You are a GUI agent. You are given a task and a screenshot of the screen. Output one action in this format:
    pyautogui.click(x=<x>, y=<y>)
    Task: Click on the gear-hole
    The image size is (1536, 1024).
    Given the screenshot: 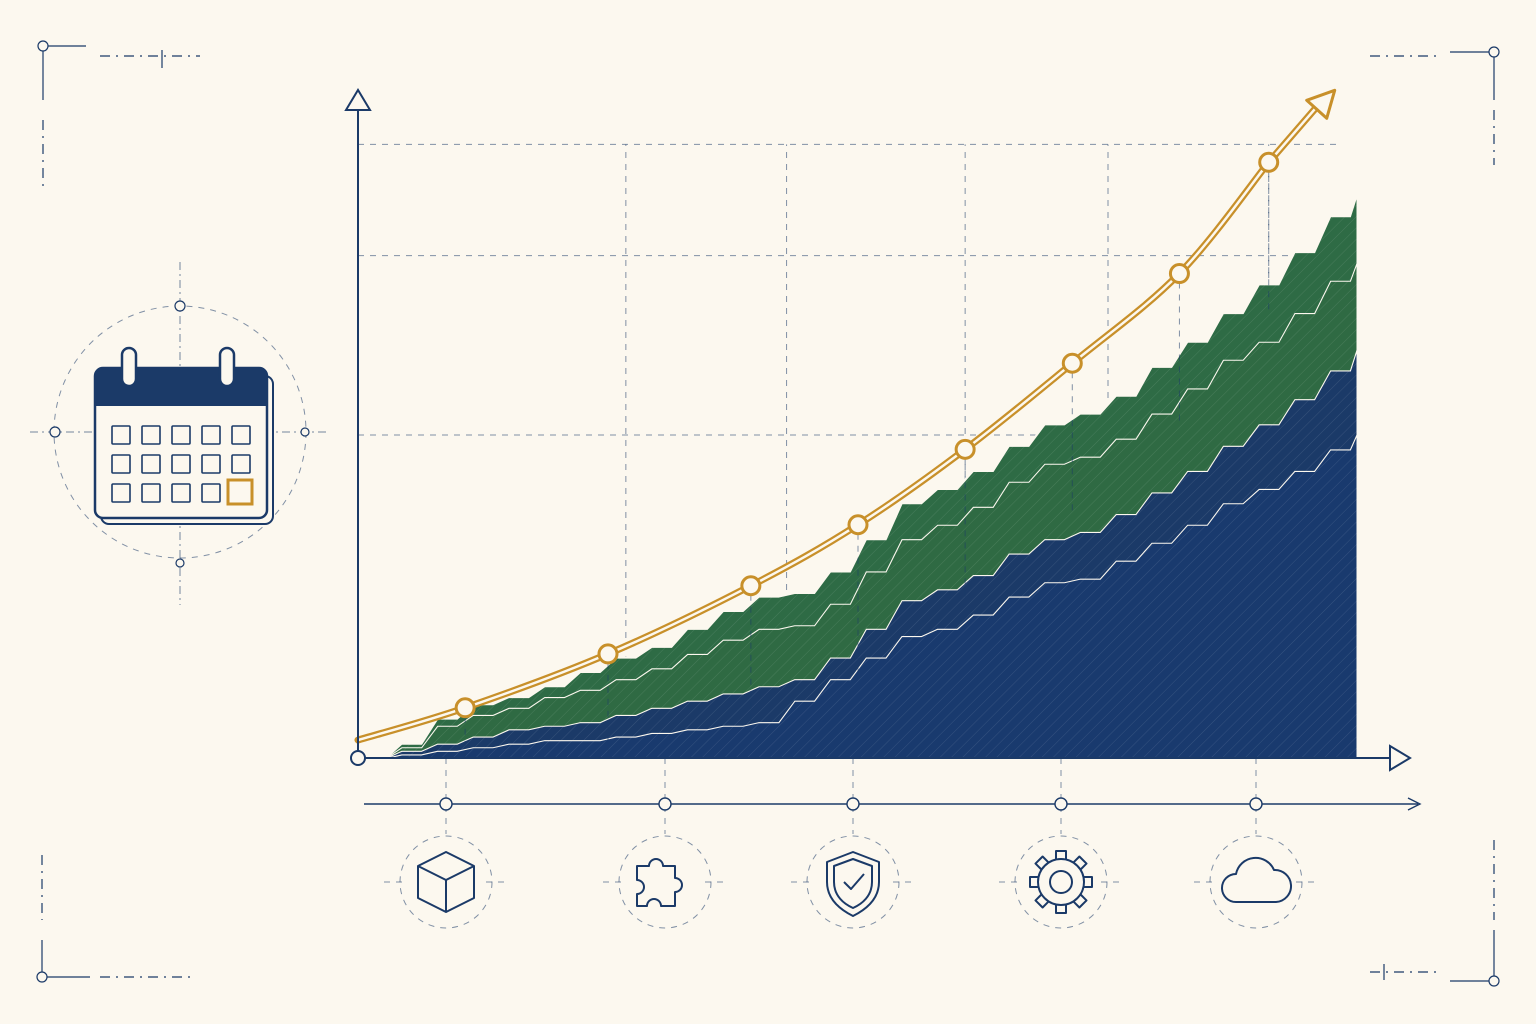 What is the action you would take?
    pyautogui.click(x=1061, y=882)
    